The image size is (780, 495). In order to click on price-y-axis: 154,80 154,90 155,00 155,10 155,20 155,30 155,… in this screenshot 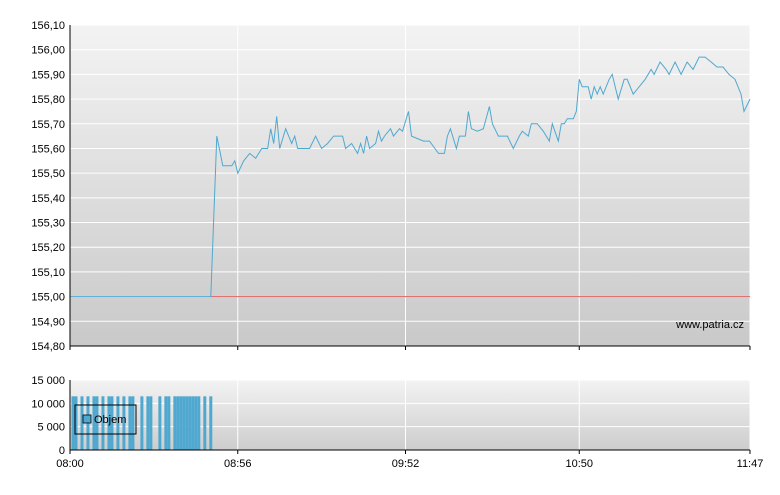, I will do `click(48, 186)`.